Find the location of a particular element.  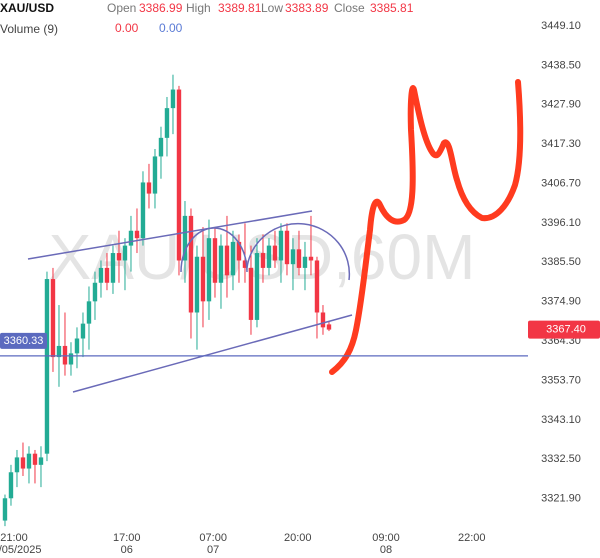

x-tick-label: 07:00 is located at coordinates (213, 538).